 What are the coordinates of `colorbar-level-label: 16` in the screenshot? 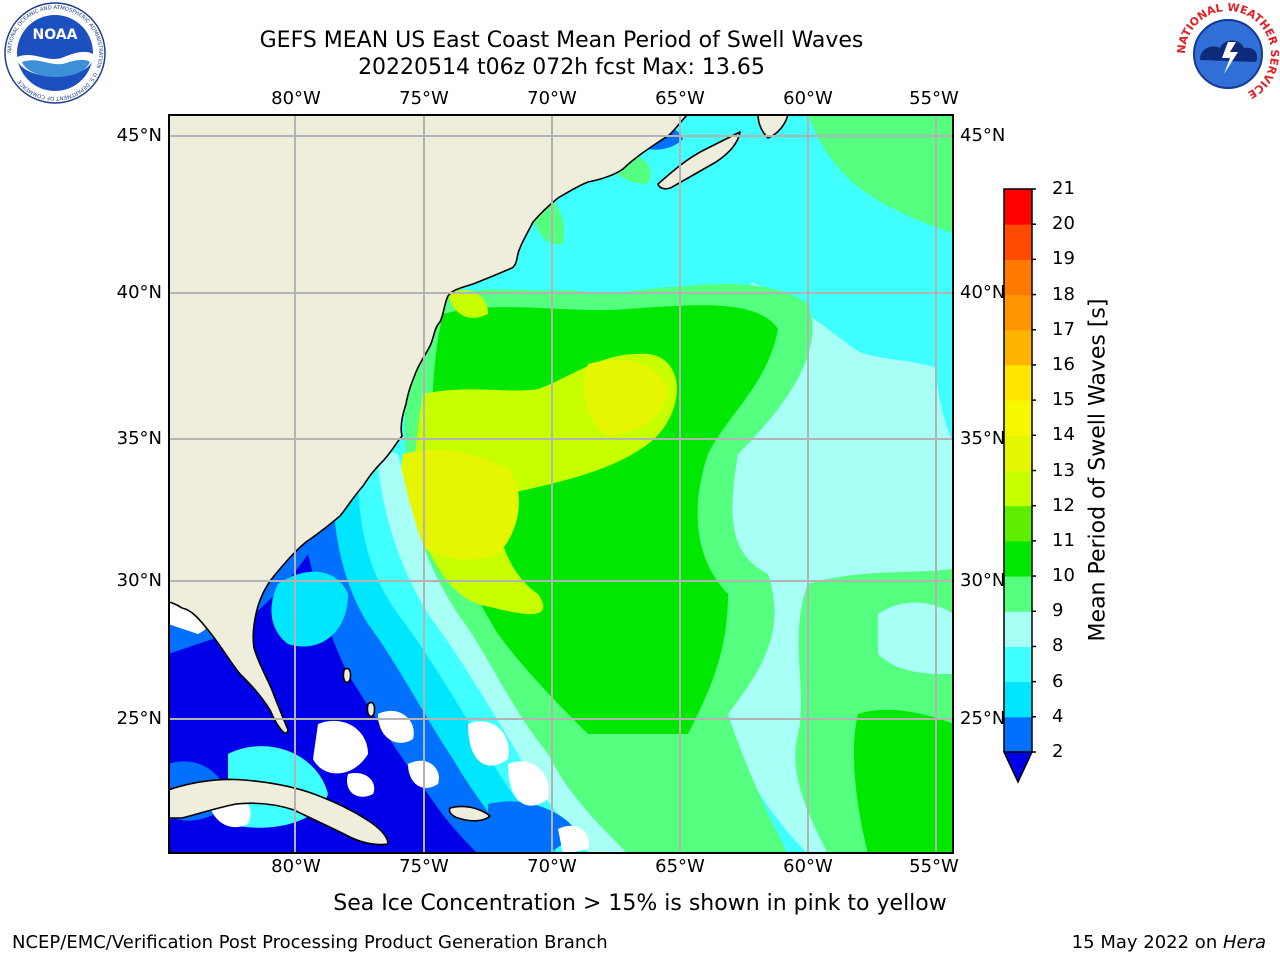 It's located at (1063, 364).